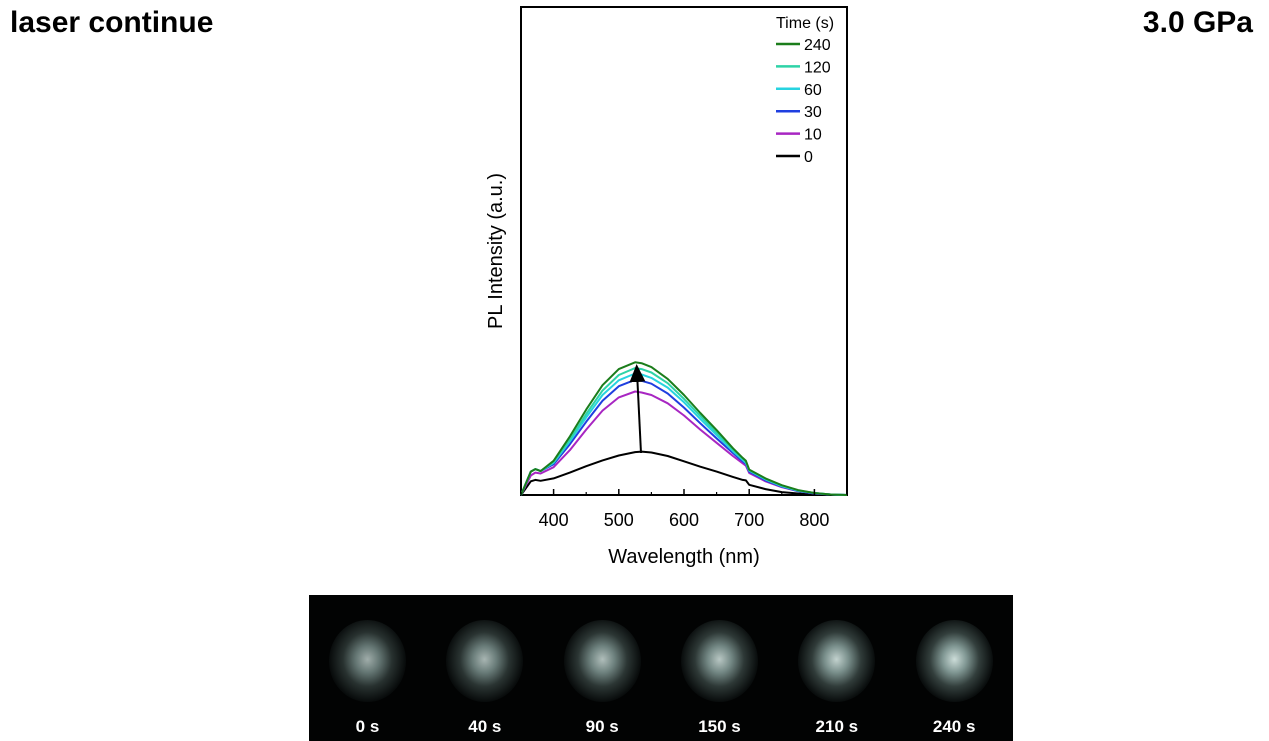  I want to click on frame-time-label: 150 s, so click(719, 726).